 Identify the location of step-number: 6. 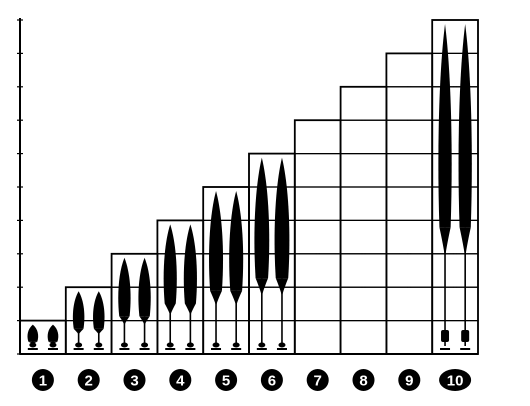
(272, 381).